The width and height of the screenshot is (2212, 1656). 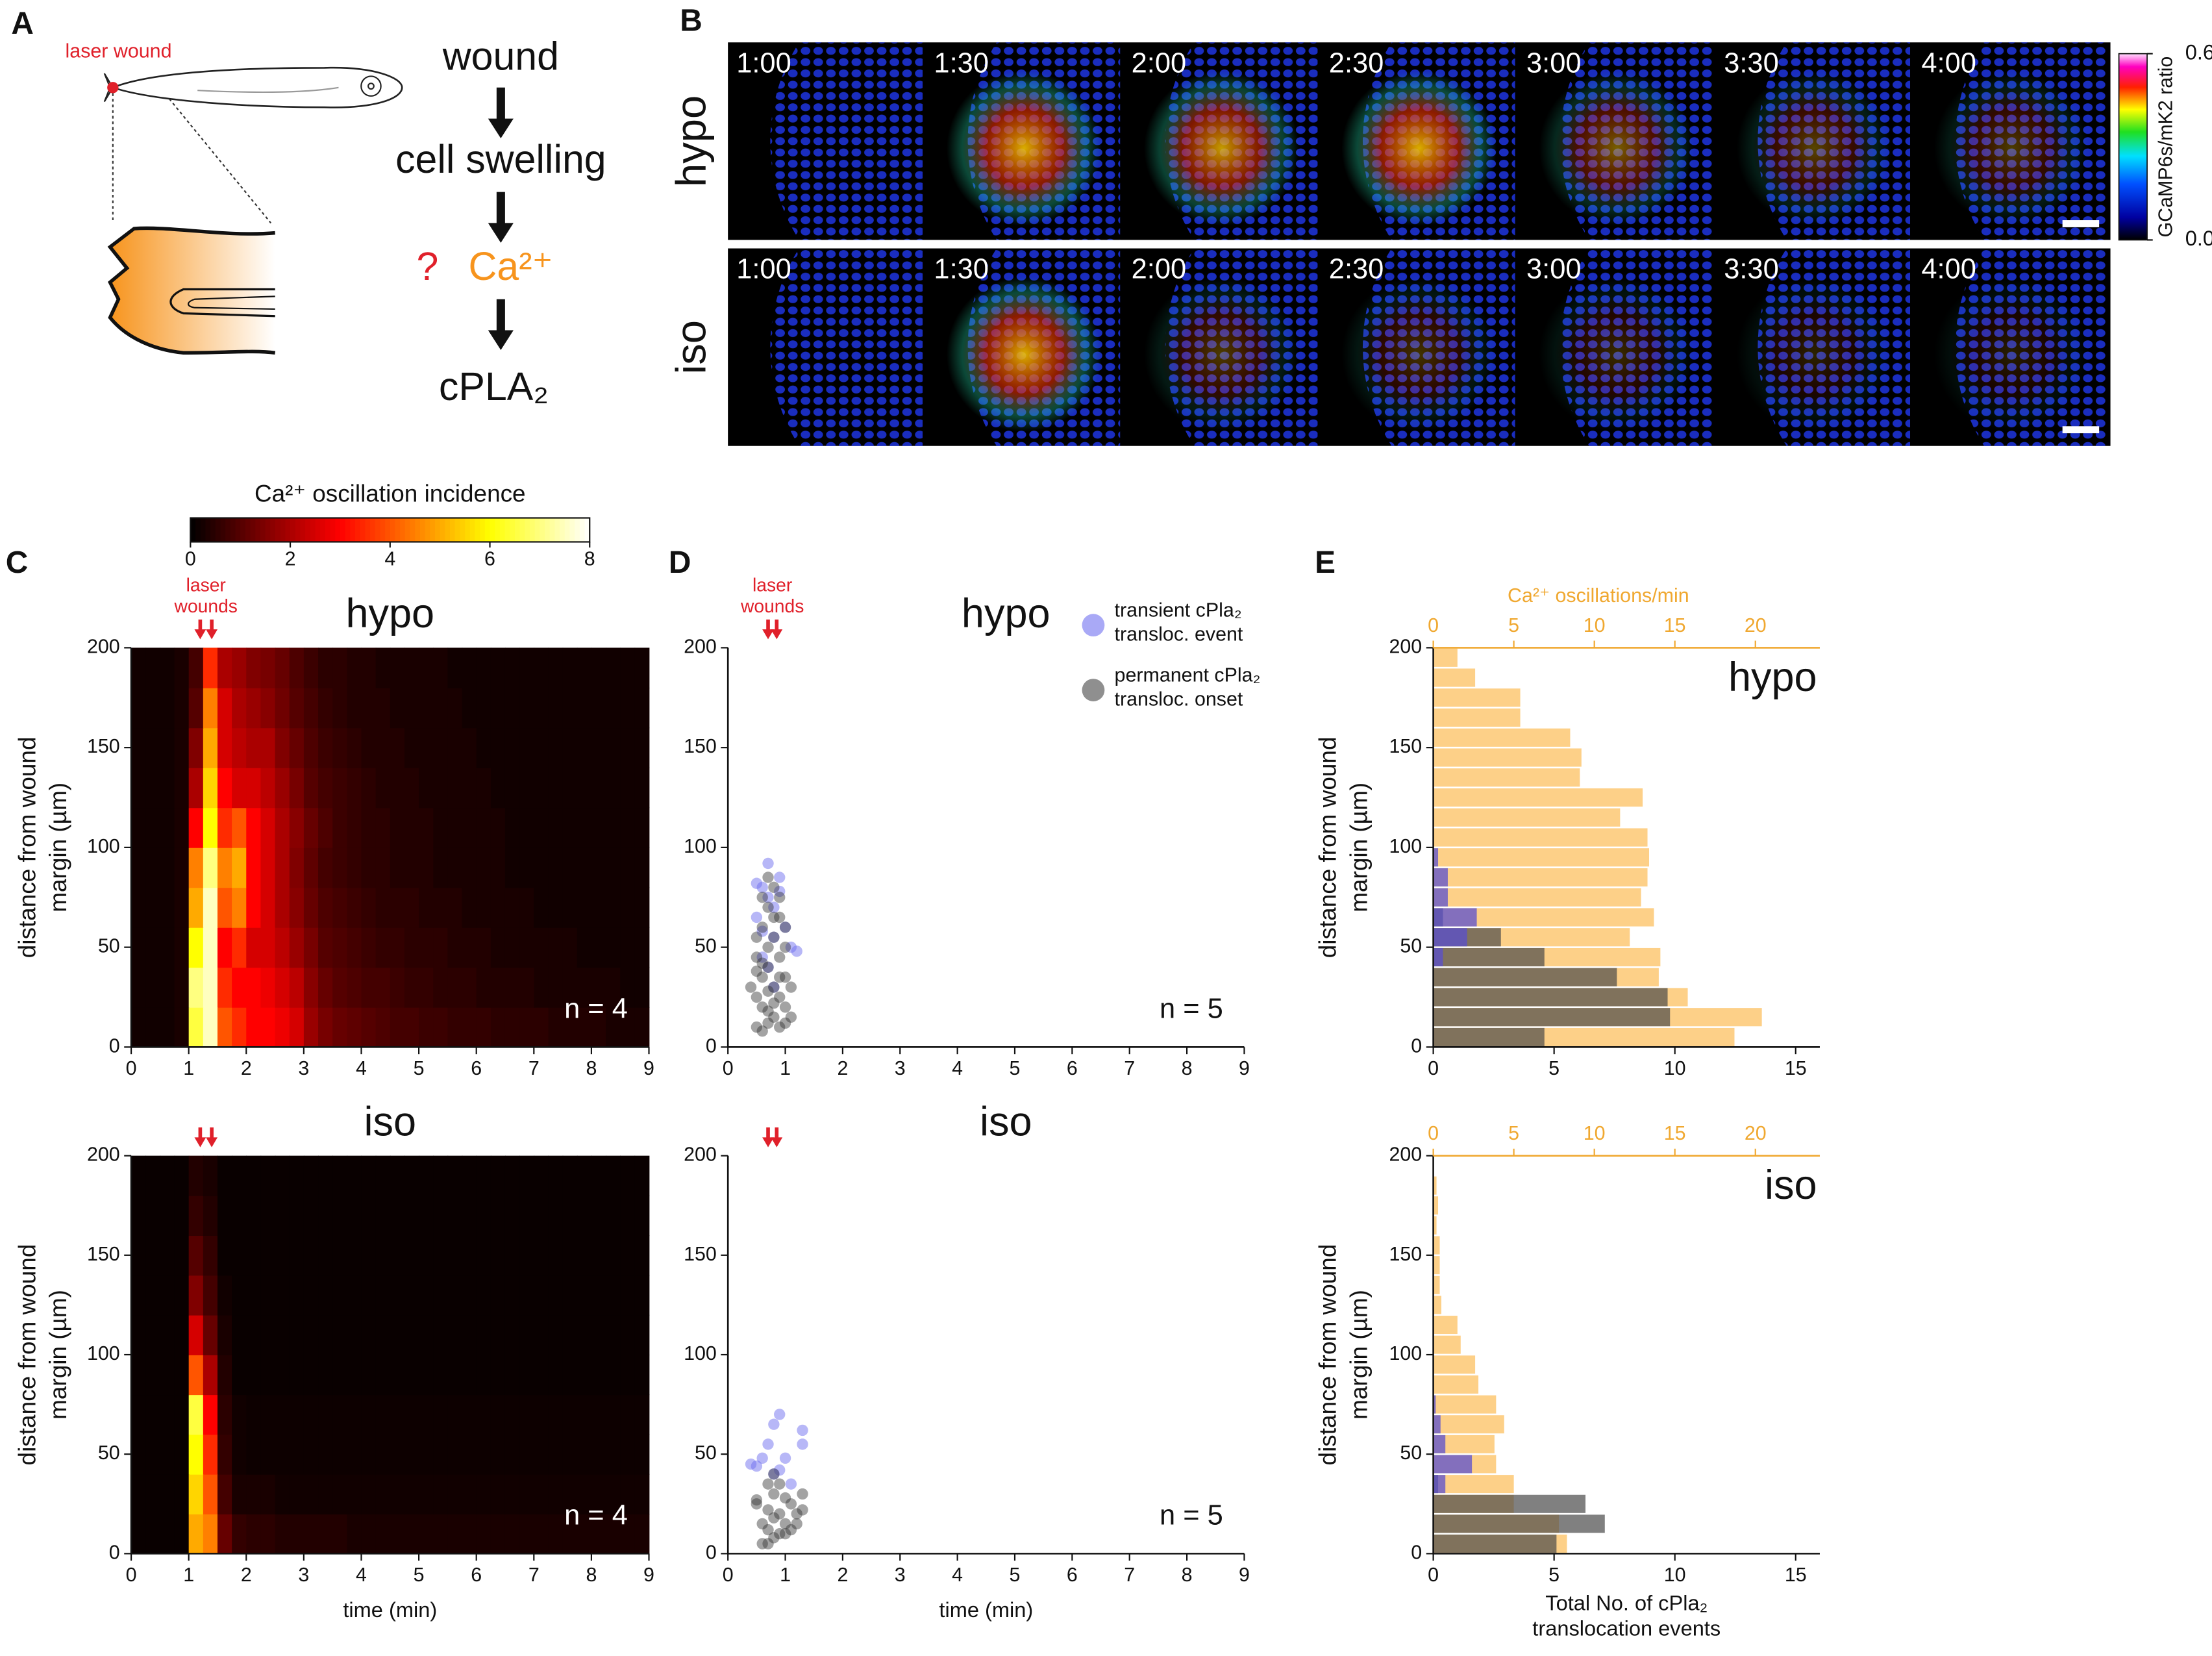 I want to click on flow-arrow, so click(x=501, y=113).